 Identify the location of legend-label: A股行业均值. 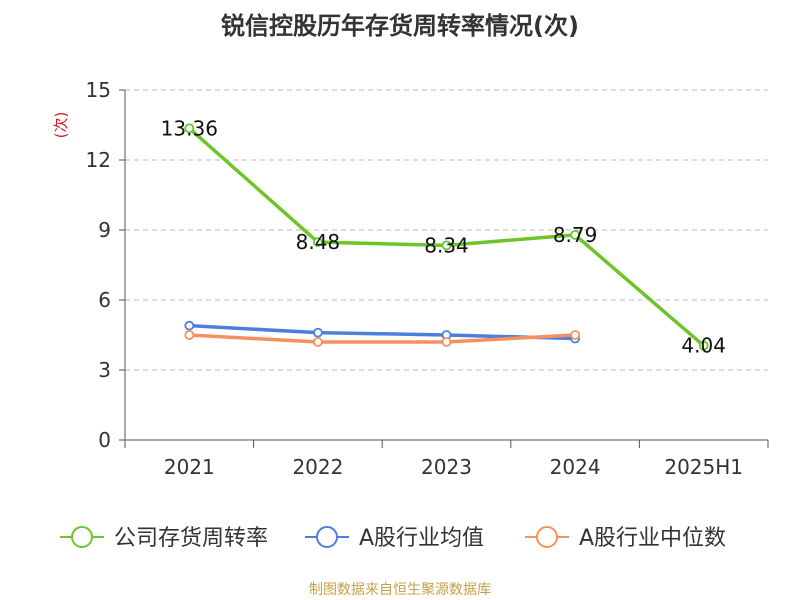
(421, 538).